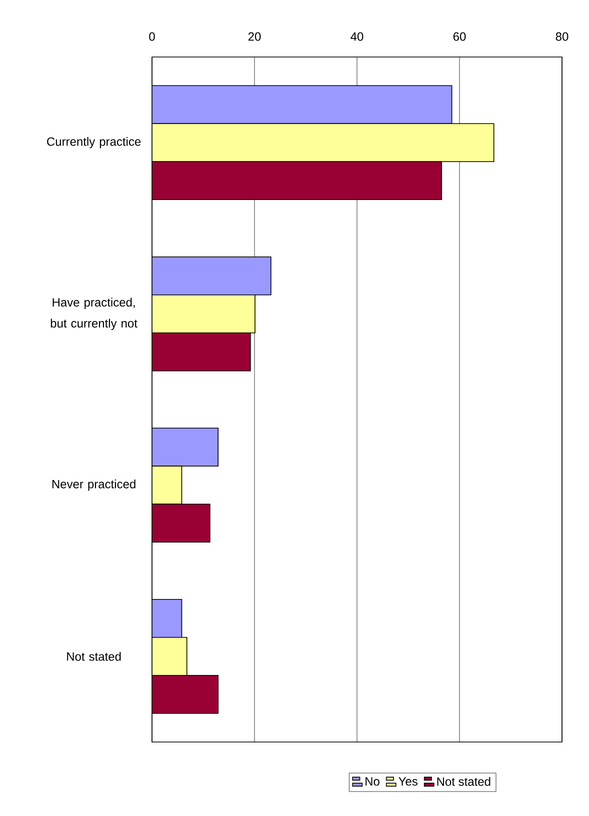 This screenshot has height=816, width=589. Describe the element at coordinates (459, 36) in the screenshot. I see `x-tick-label: 60` at that location.